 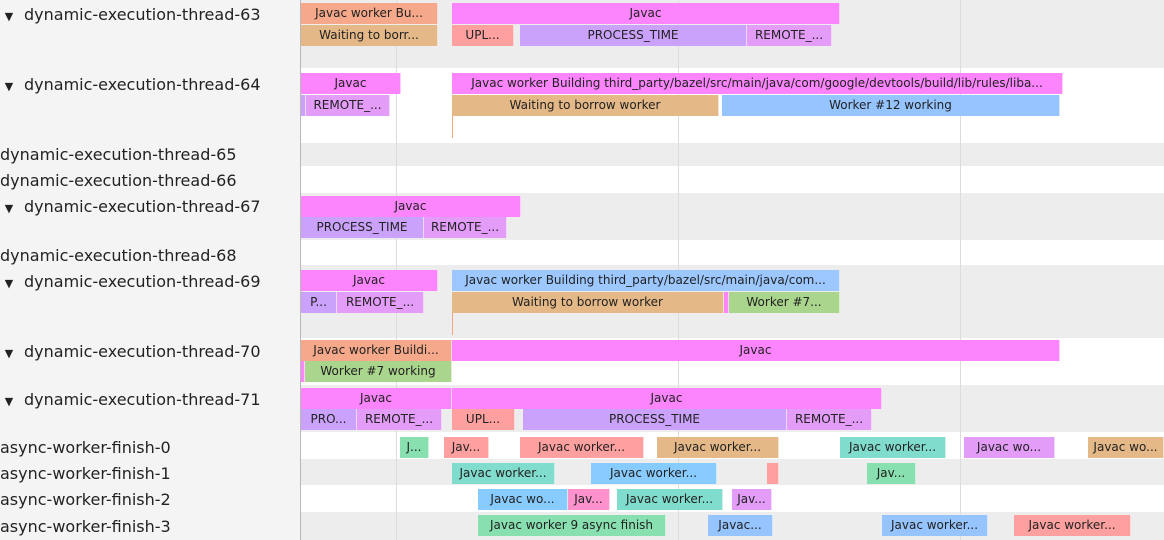 I want to click on track-label: dynamic-execution-thread-68, so click(x=118, y=256).